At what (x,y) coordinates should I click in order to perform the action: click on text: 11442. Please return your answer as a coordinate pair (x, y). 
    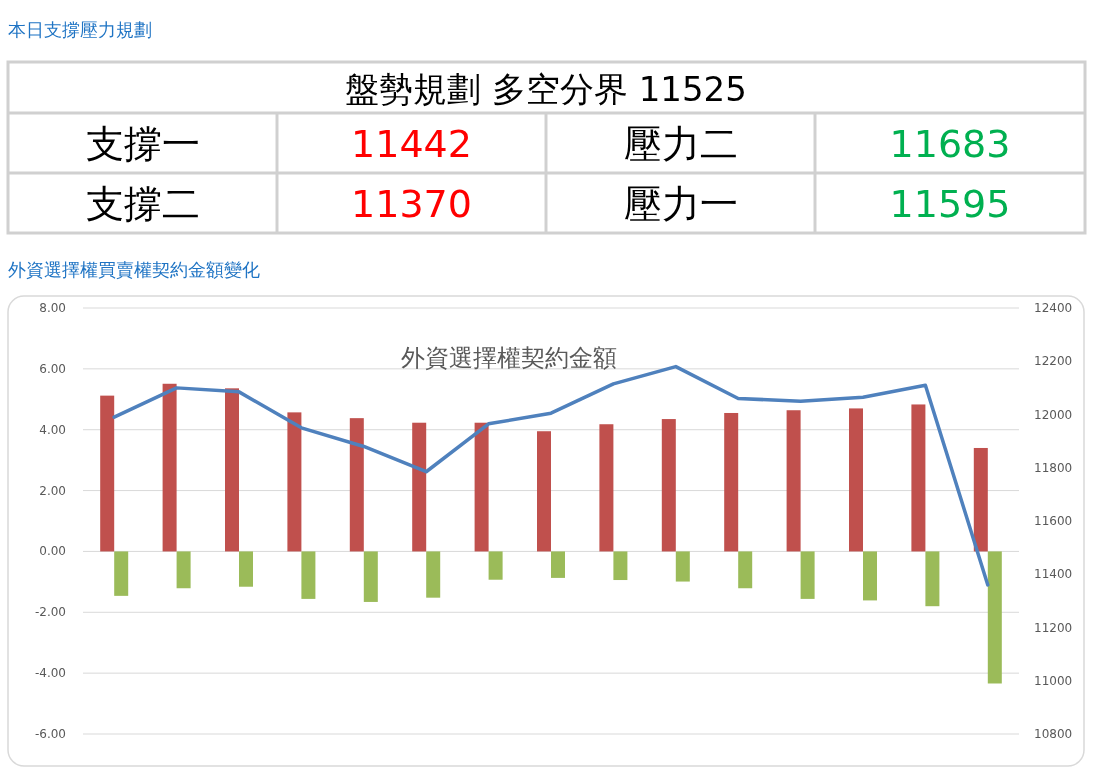
    Looking at the image, I should click on (411, 144).